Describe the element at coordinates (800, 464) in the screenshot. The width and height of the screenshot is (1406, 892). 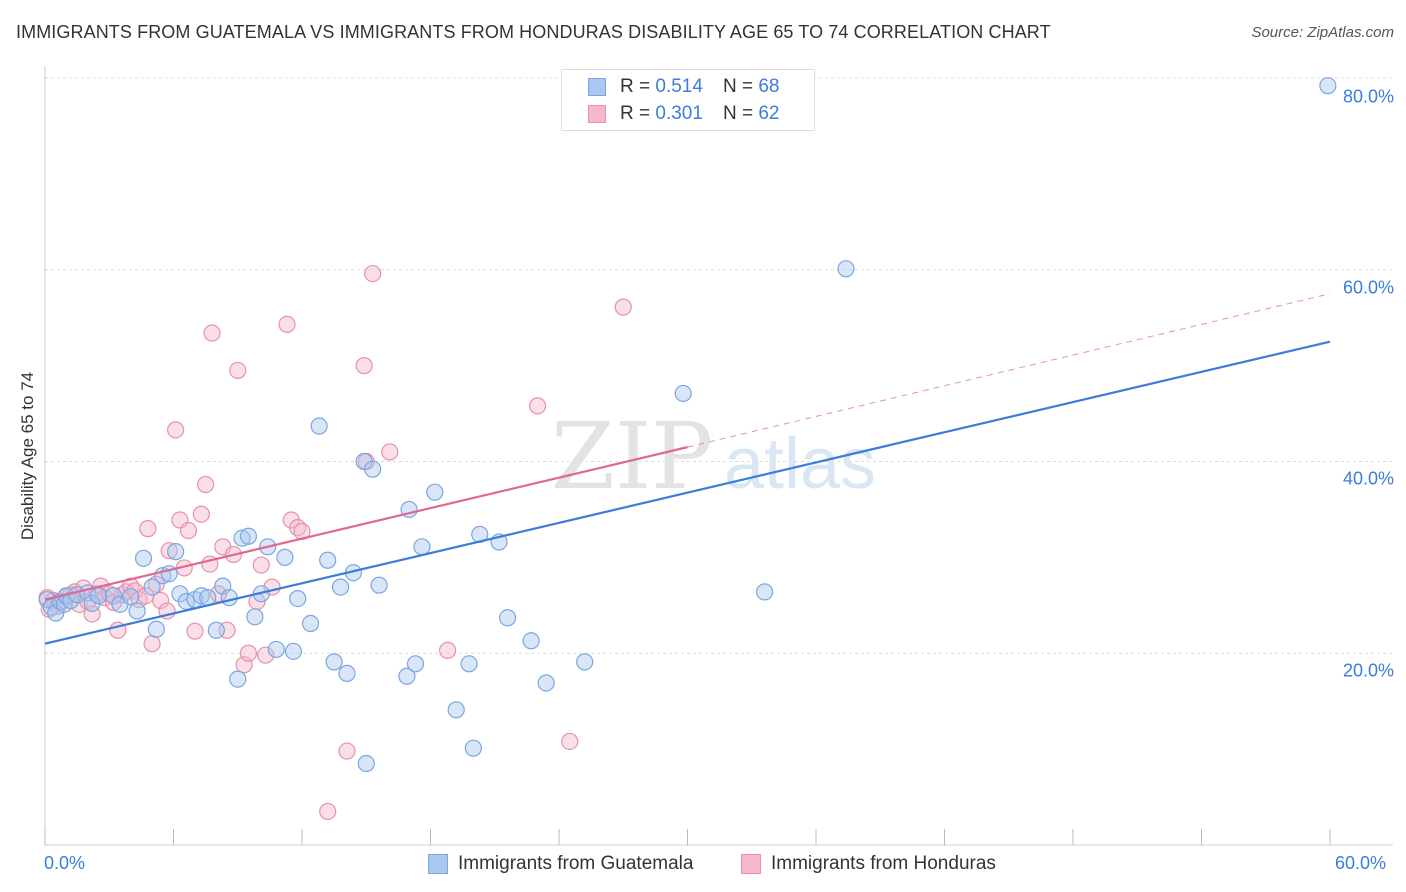
I see `watermark-atlas: atlas` at that location.